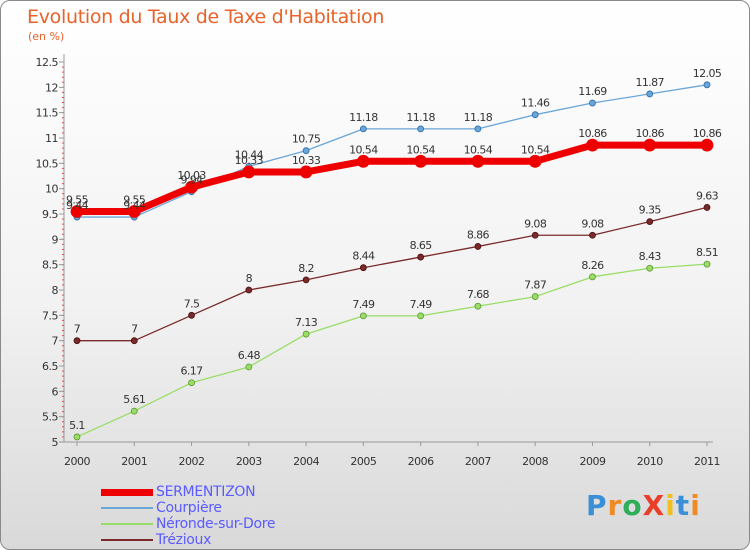 The image size is (750, 550). What do you see at coordinates (50, 366) in the screenshot?
I see `y-tick-label: 6.5` at bounding box center [50, 366].